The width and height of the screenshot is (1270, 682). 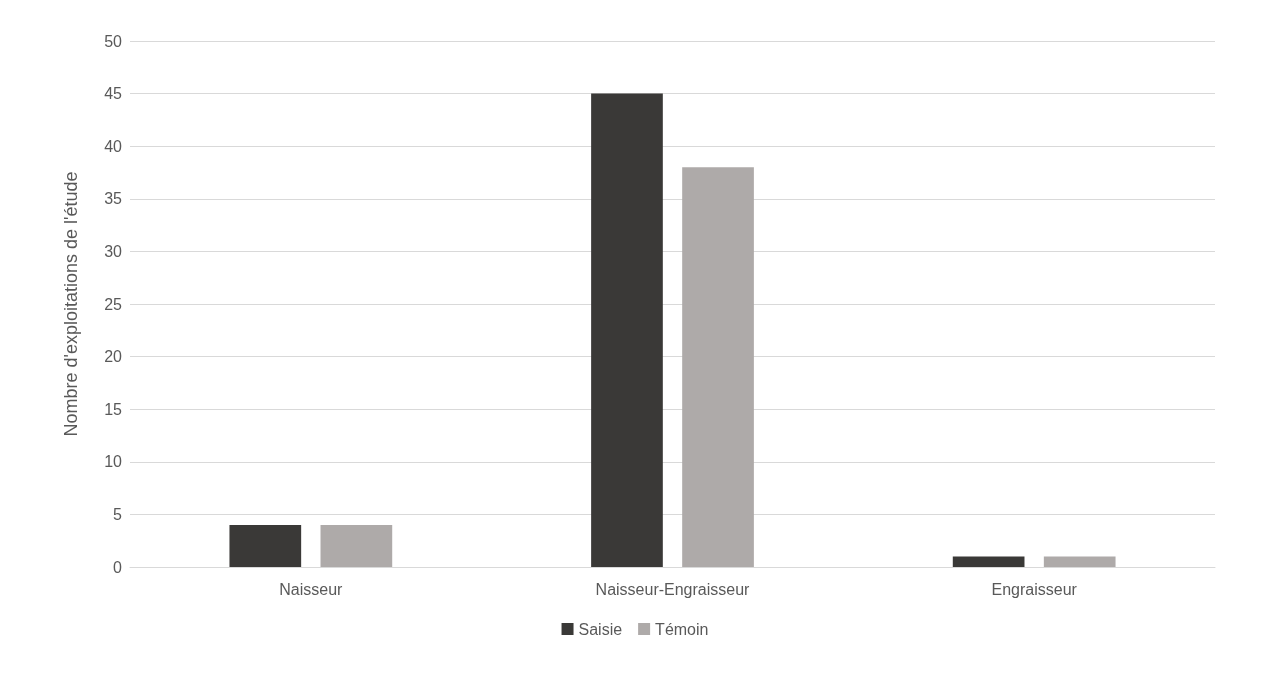 What do you see at coordinates (113, 409) in the screenshot?
I see `y-tick-label: 15` at bounding box center [113, 409].